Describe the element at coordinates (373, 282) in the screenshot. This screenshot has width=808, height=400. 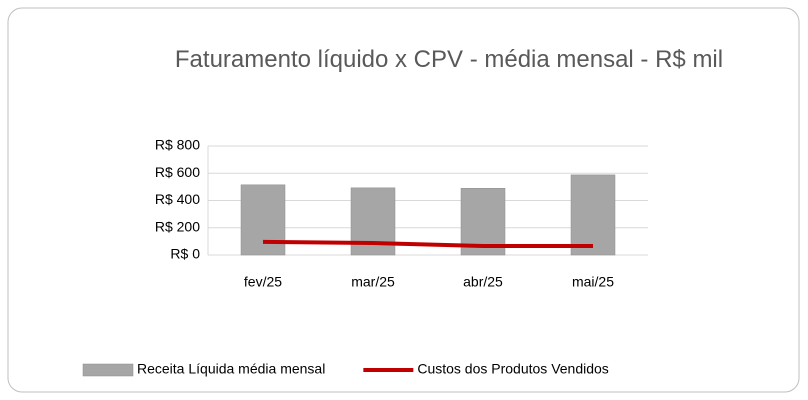
I see `x-tick-label: mar/25` at that location.